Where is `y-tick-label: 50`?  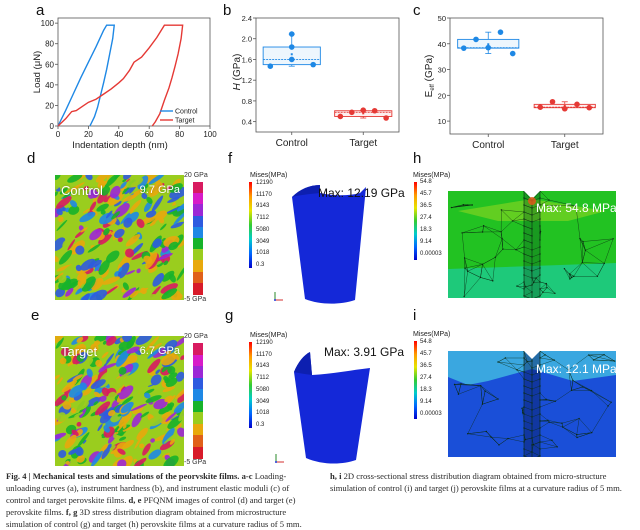
y-tick-label: 50 is located at coordinates (442, 18).